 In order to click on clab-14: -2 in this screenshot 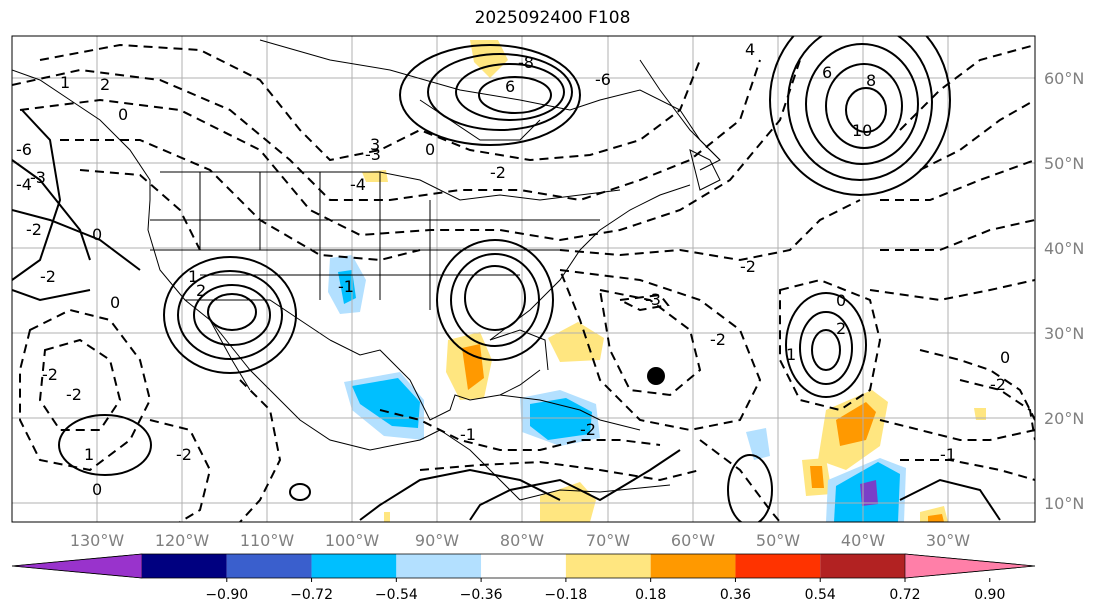, I will do `click(74, 394)`.